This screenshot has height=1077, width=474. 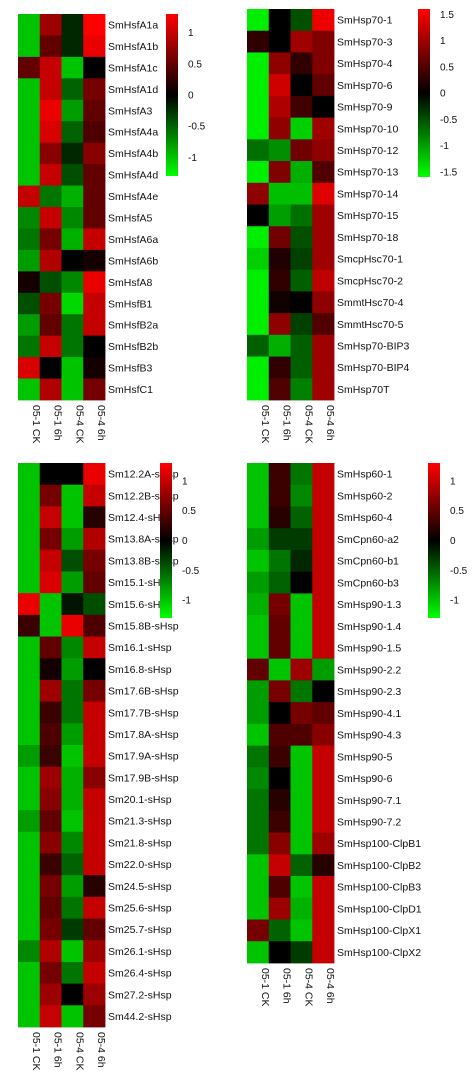 What do you see at coordinates (363, 390) in the screenshot?
I see `row-label: SmHsp70T` at bounding box center [363, 390].